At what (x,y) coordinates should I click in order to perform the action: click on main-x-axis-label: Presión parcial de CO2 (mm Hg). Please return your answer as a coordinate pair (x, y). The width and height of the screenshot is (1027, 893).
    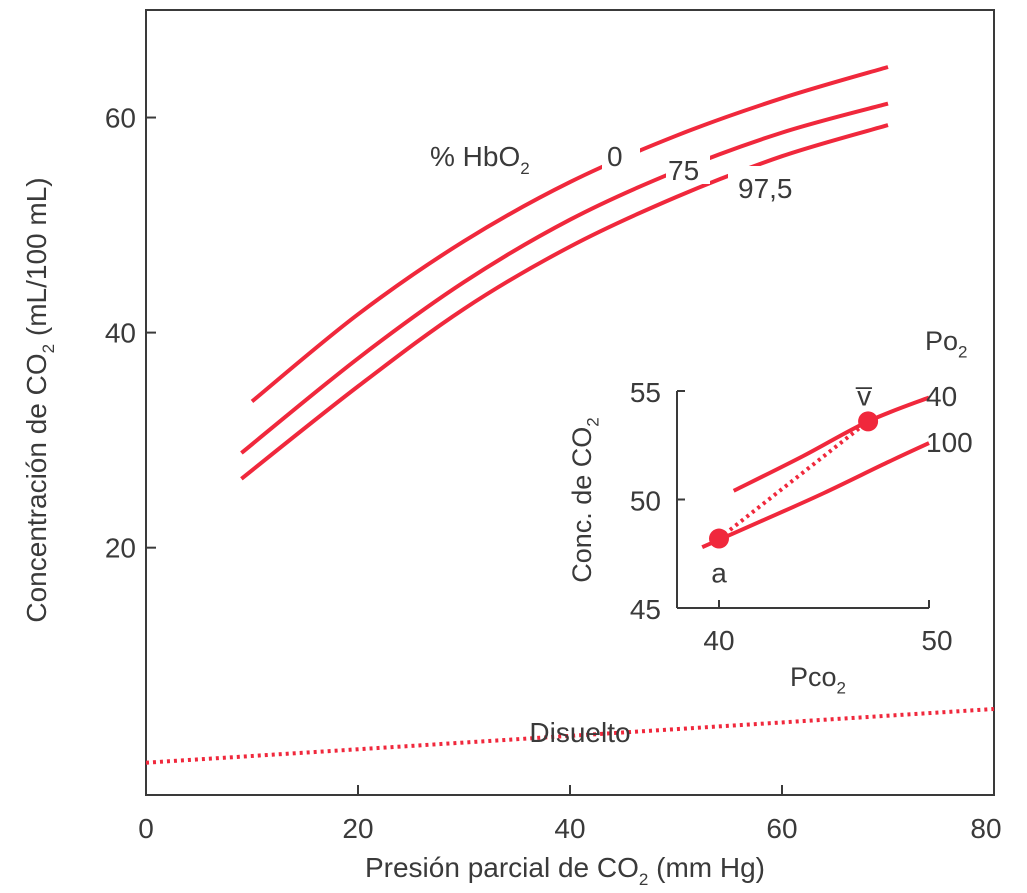
    Looking at the image, I should click on (565, 870).